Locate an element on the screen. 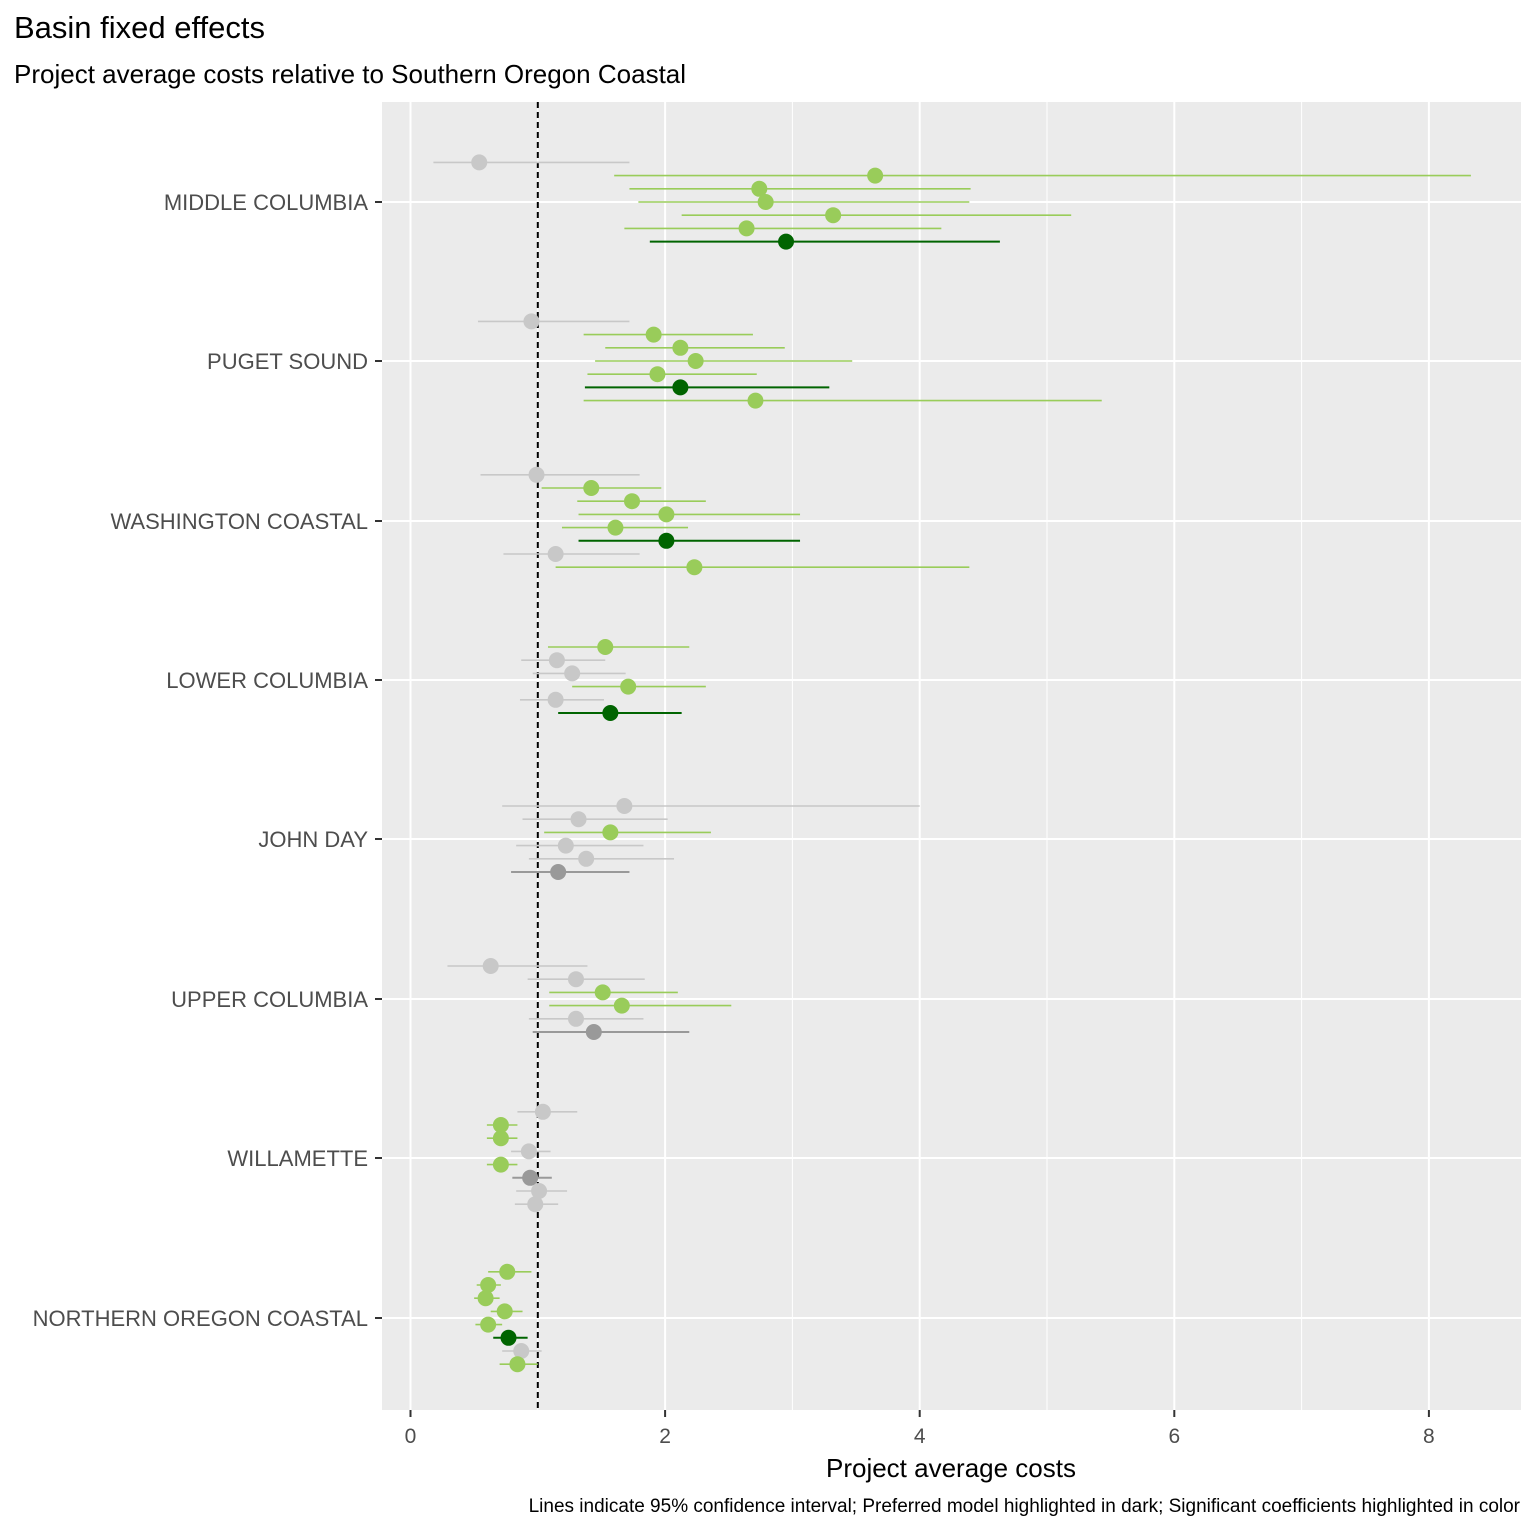 Image resolution: width=1536 pixels, height=1536 pixels. x-tick-label: 8 is located at coordinates (1429, 1436).